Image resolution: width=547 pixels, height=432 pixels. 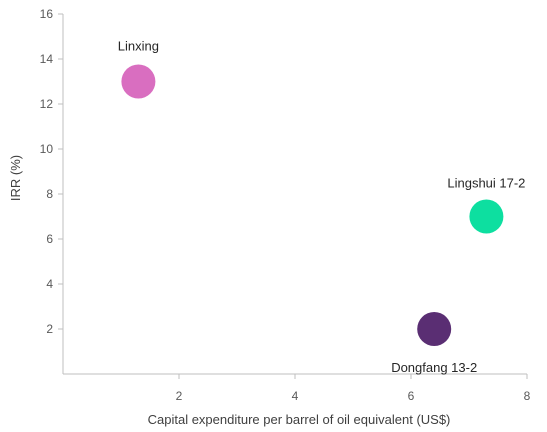 I want to click on y-tick-label: 6, so click(x=49, y=239).